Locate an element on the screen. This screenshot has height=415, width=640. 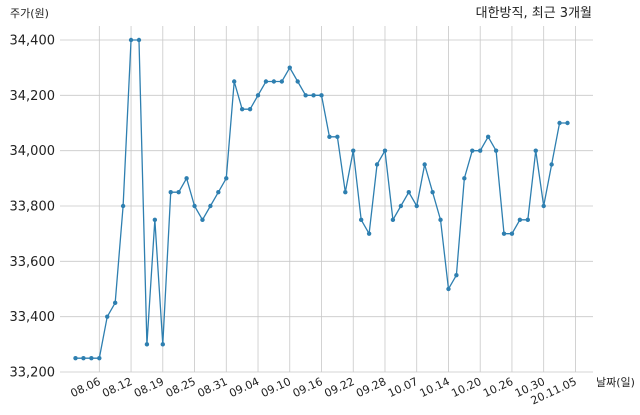
y-axis-label: 주가(원) is located at coordinates (29, 13).